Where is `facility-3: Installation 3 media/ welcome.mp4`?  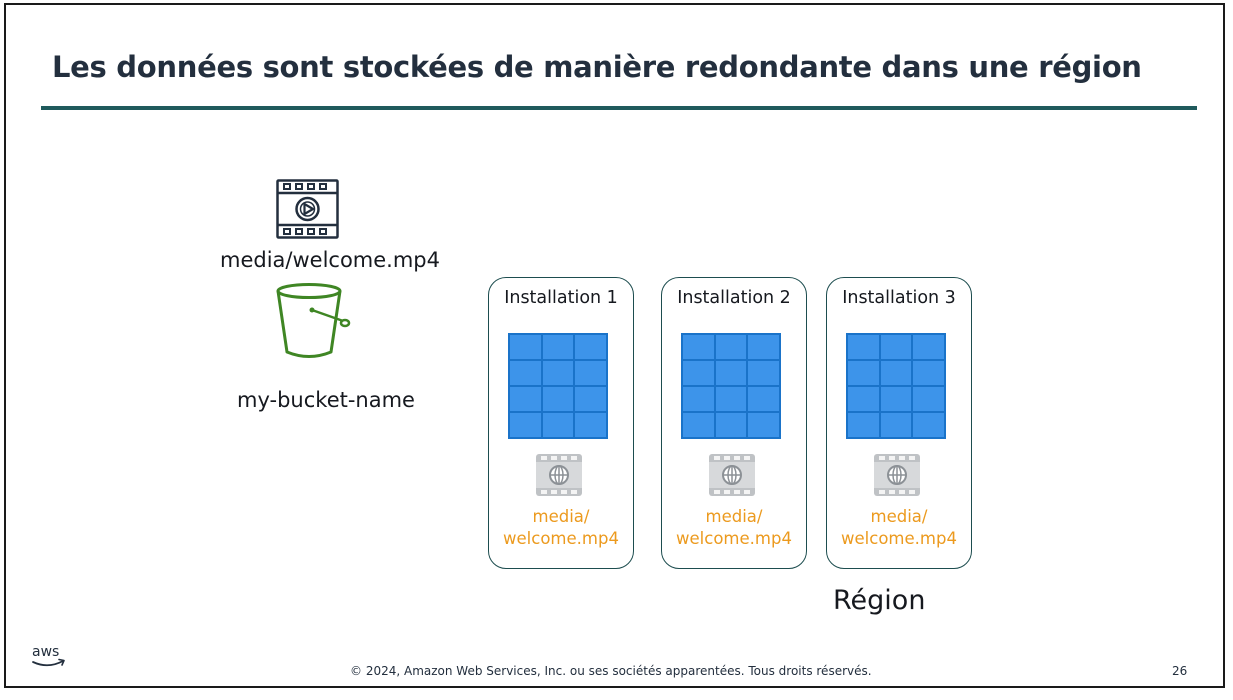
facility-3: Installation 3 media/ welcome.mp4 is located at coordinates (899, 423).